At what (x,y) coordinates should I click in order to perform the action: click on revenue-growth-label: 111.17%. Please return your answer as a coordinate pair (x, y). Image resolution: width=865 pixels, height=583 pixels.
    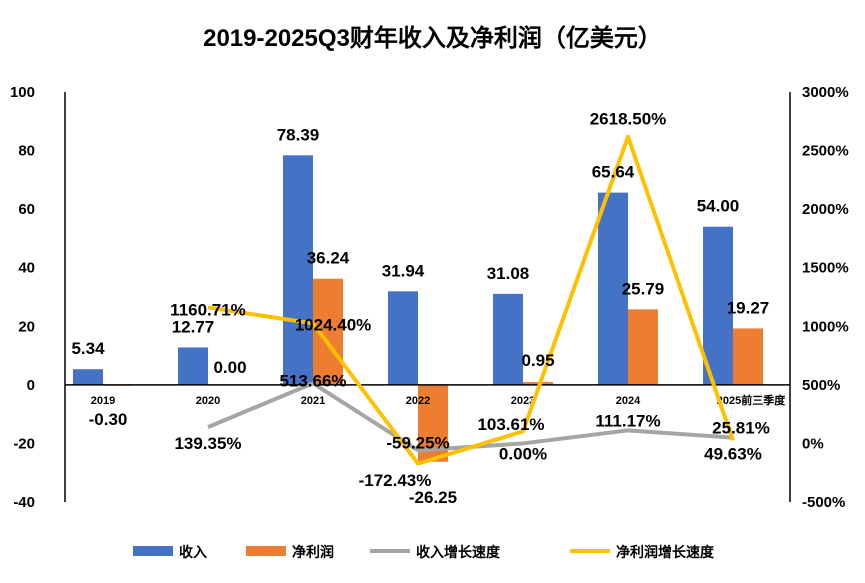
    Looking at the image, I should click on (627, 420).